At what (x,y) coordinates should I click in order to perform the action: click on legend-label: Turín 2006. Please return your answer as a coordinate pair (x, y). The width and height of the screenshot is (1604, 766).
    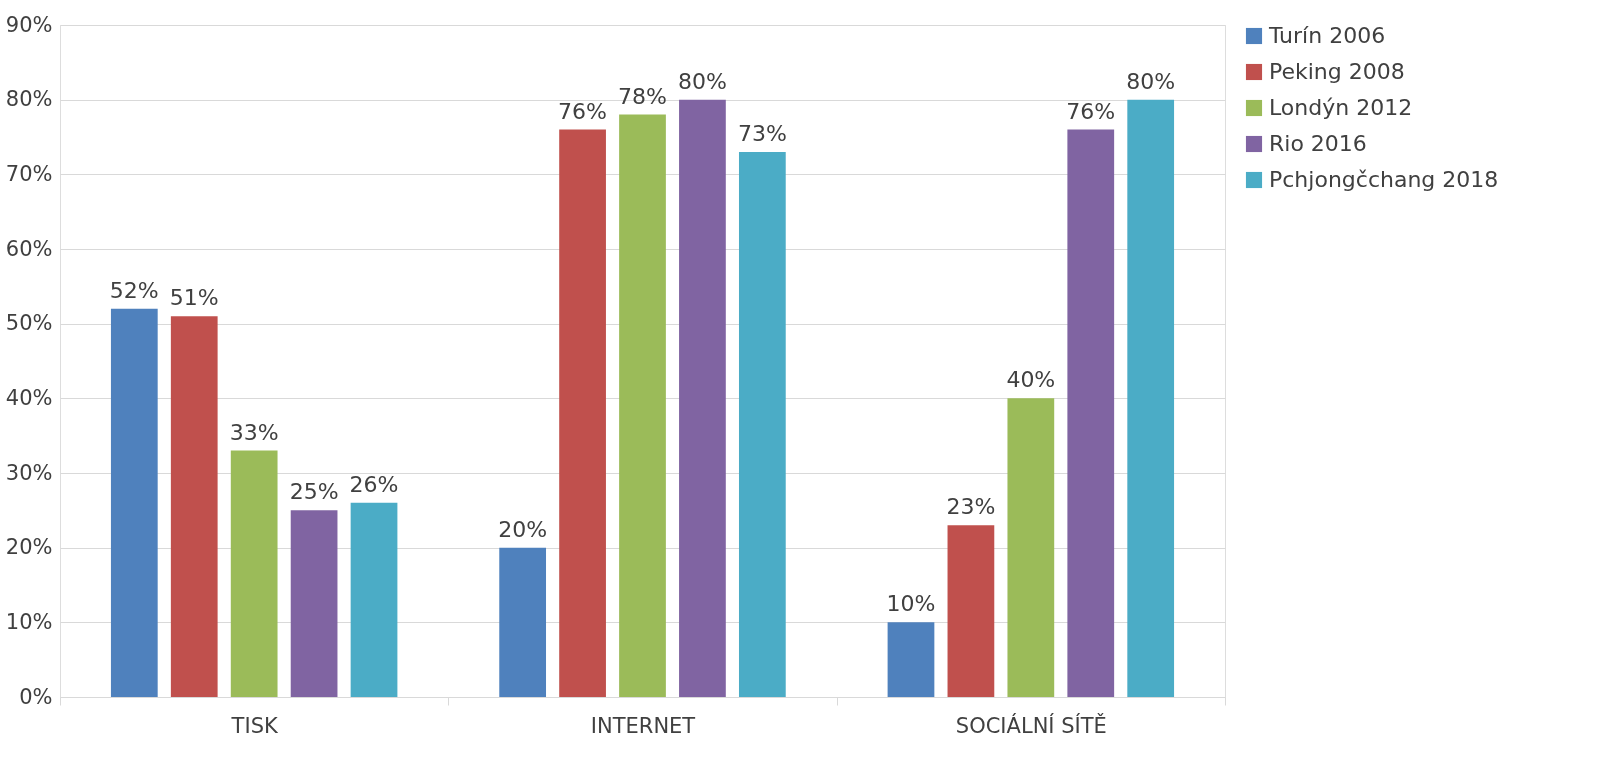
    Looking at the image, I should click on (1327, 35).